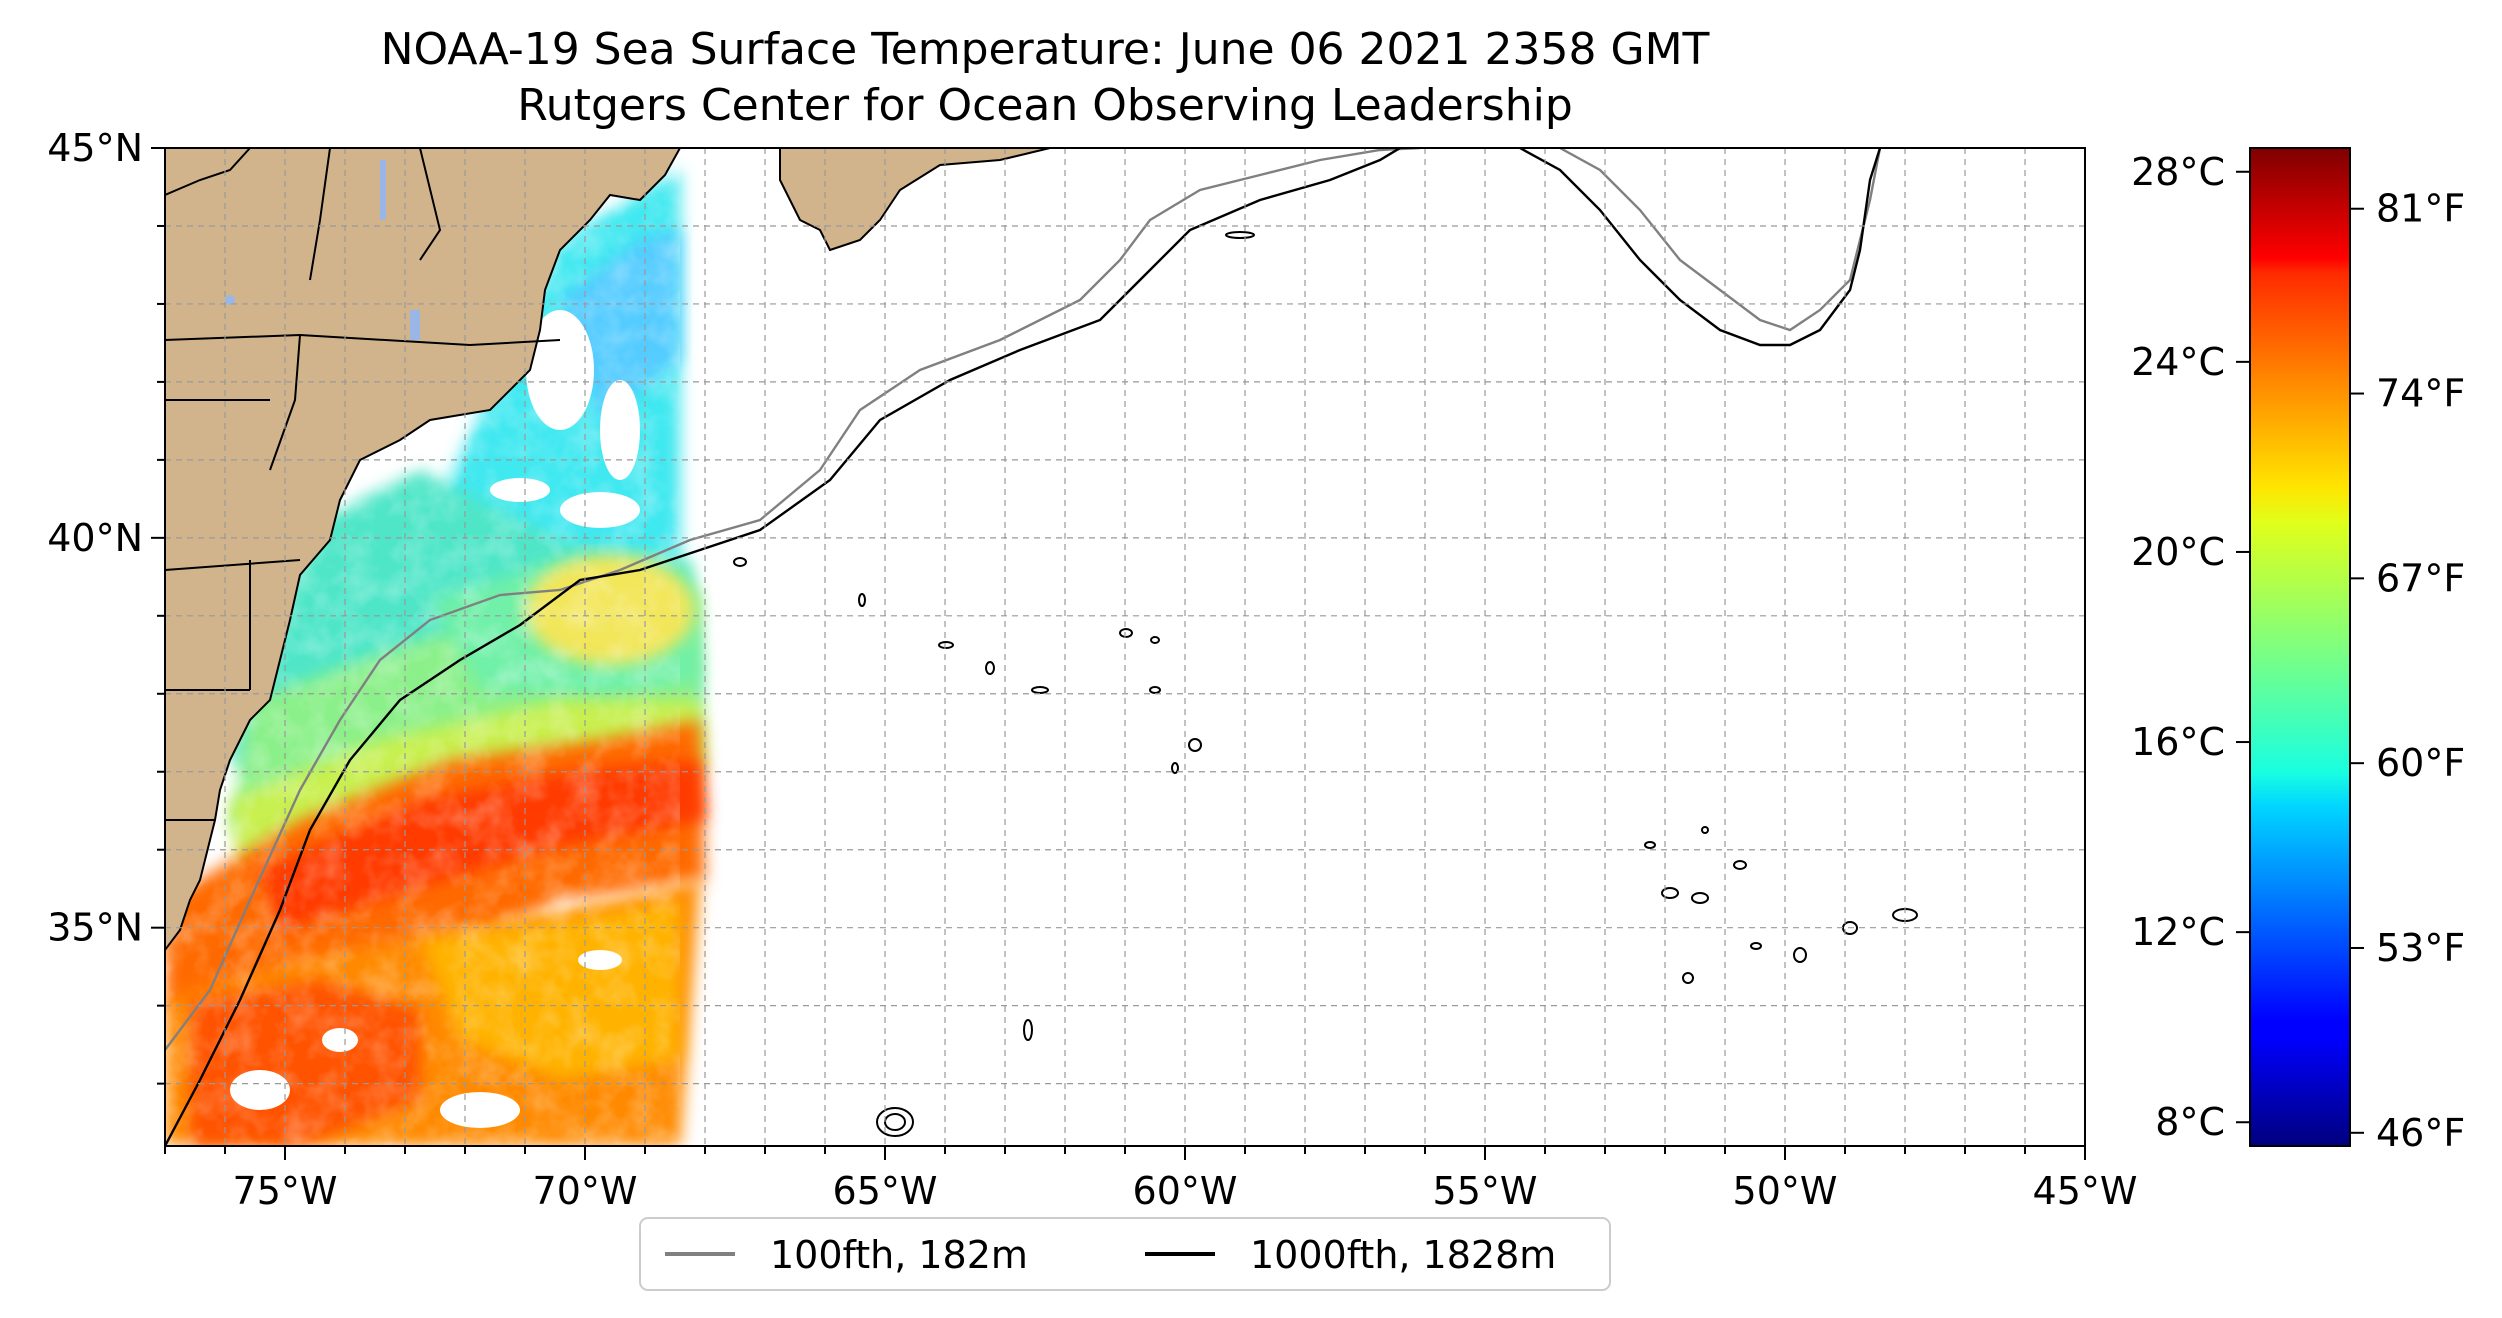  I want to click on legend-box, so click(1125, 1254).